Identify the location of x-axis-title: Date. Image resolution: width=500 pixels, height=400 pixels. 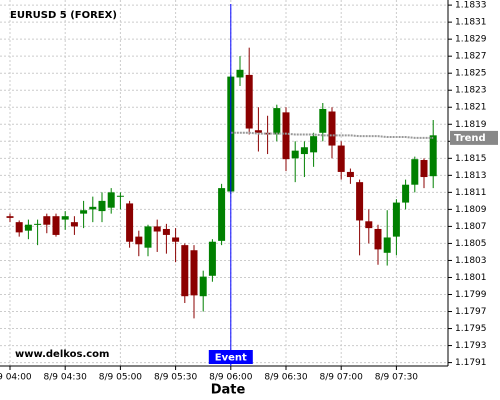
(228, 390).